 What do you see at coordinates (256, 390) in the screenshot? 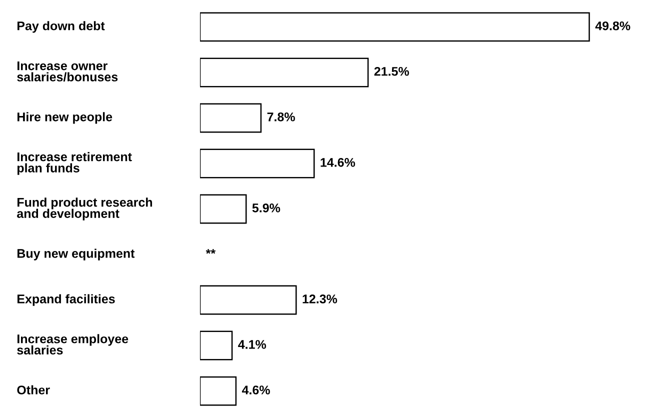
I see `data-label: 4.6%` at bounding box center [256, 390].